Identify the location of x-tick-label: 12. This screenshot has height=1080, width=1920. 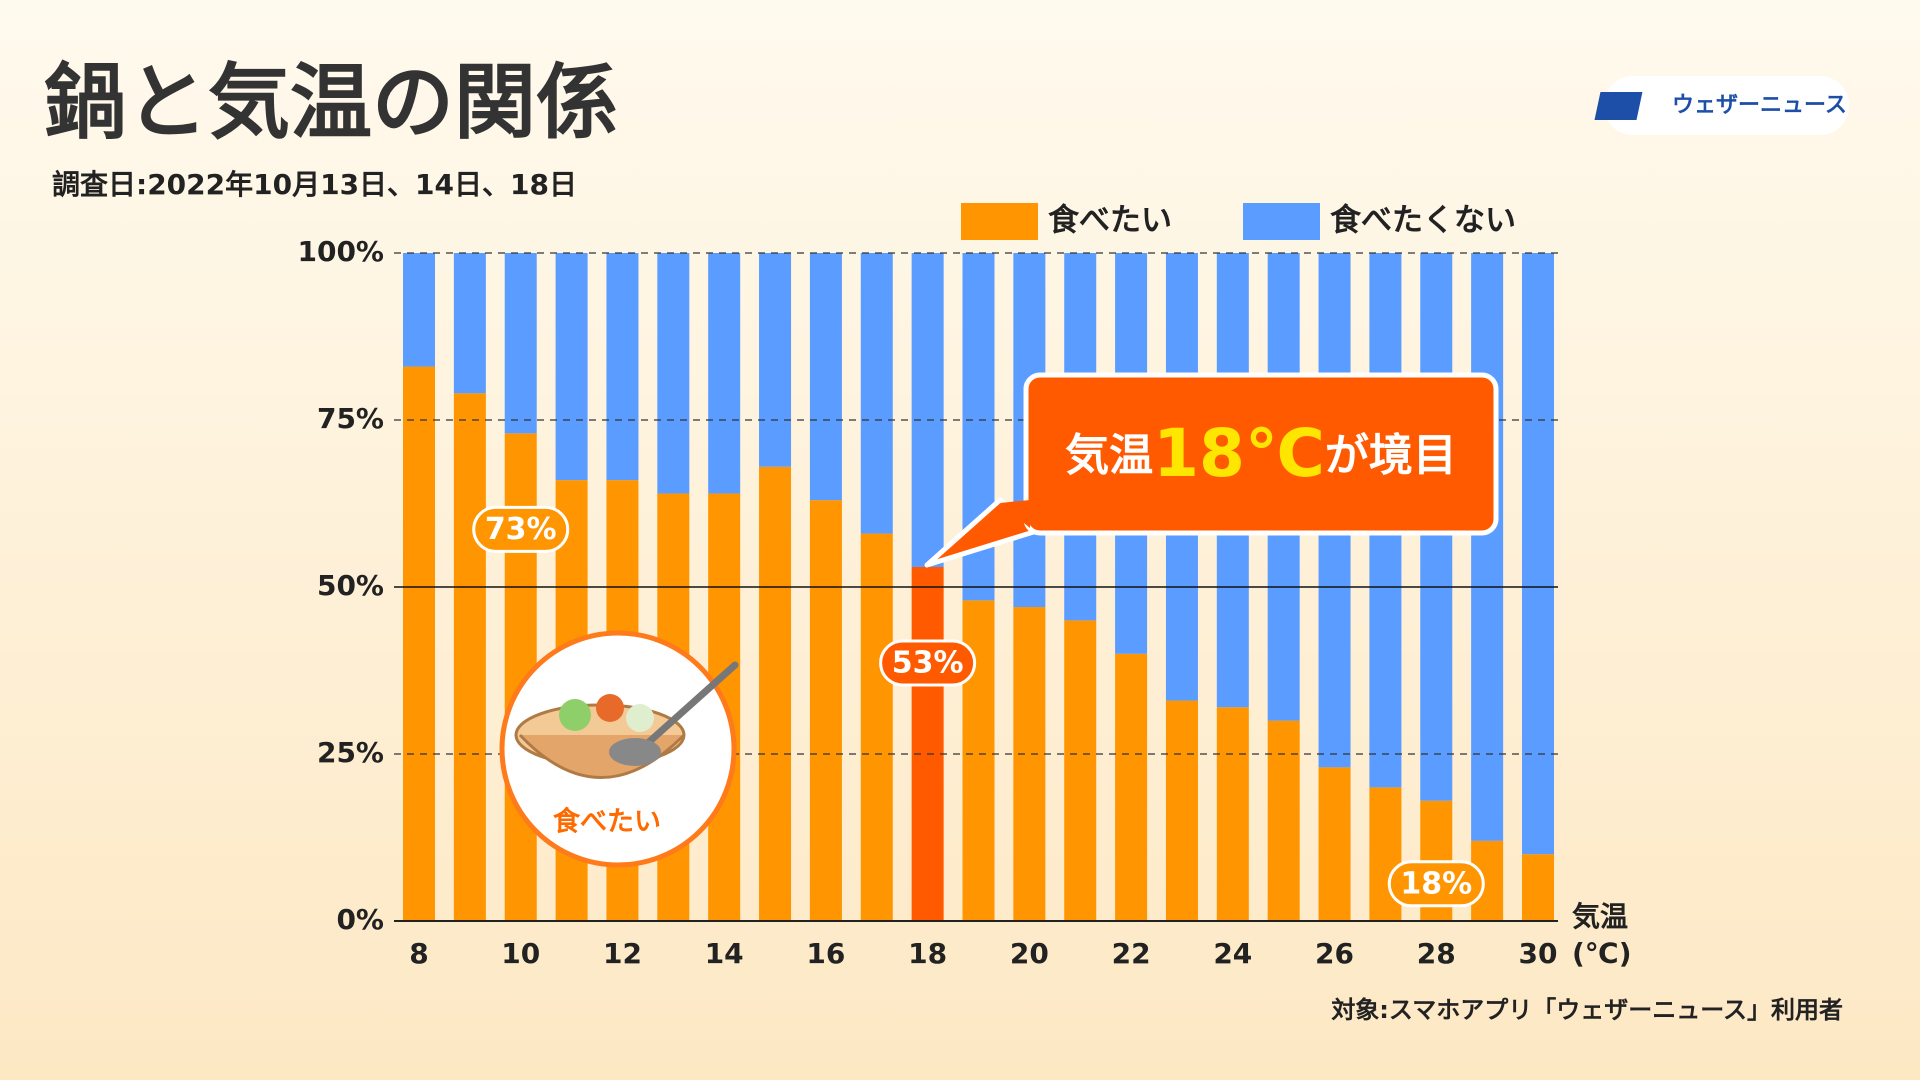
(622, 953).